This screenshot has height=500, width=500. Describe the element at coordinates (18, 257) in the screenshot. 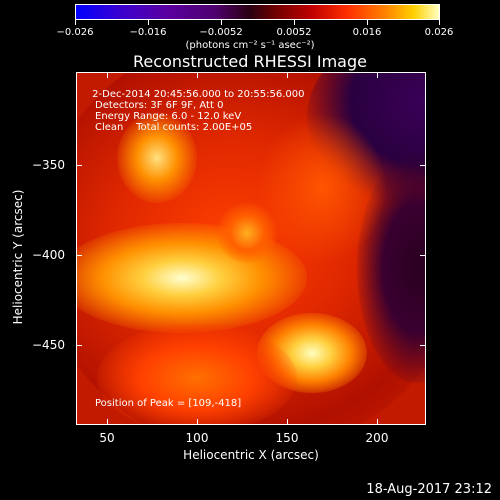

I see `y-axis-label: Heliocentric Y (arcsec)` at that location.